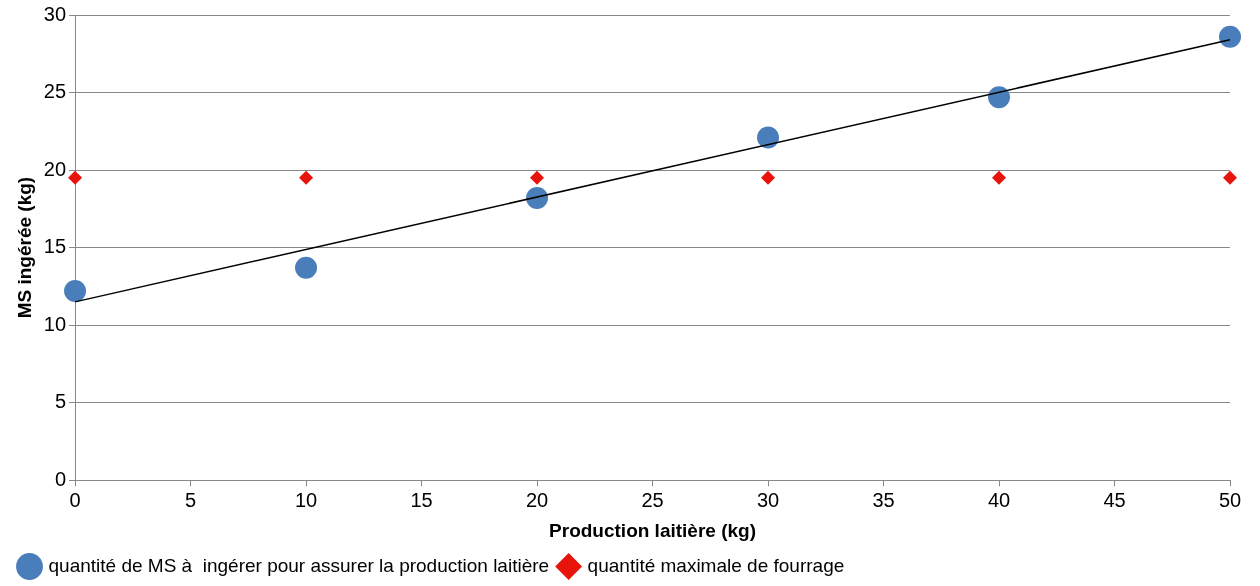 Image resolution: width=1260 pixels, height=586 pixels. What do you see at coordinates (190, 499) in the screenshot?
I see `x-tick-label: 5` at bounding box center [190, 499].